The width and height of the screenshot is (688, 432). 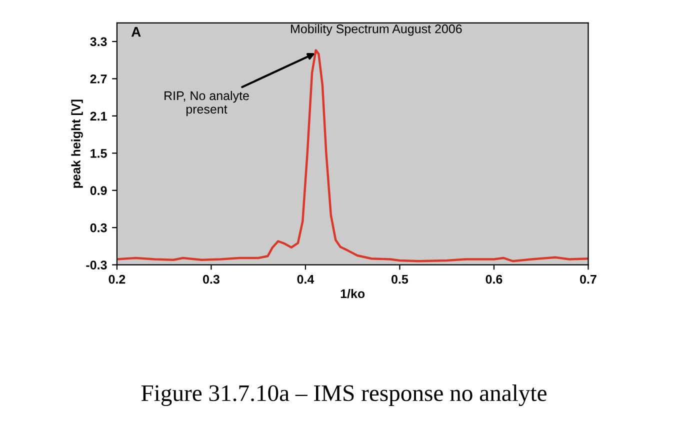 I want to click on x-tick-label: 0.3, so click(x=211, y=279).